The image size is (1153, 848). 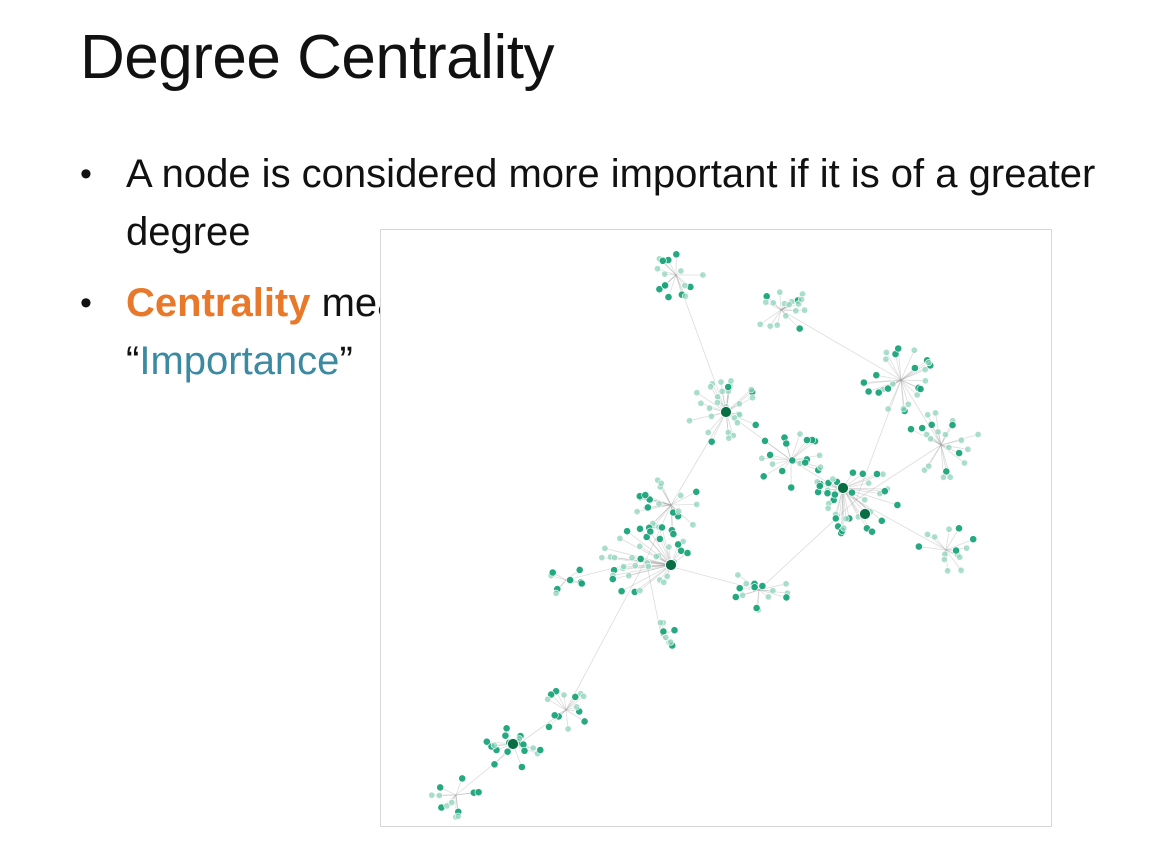 What do you see at coordinates (133, 361) in the screenshot?
I see `open-quote: “` at bounding box center [133, 361].